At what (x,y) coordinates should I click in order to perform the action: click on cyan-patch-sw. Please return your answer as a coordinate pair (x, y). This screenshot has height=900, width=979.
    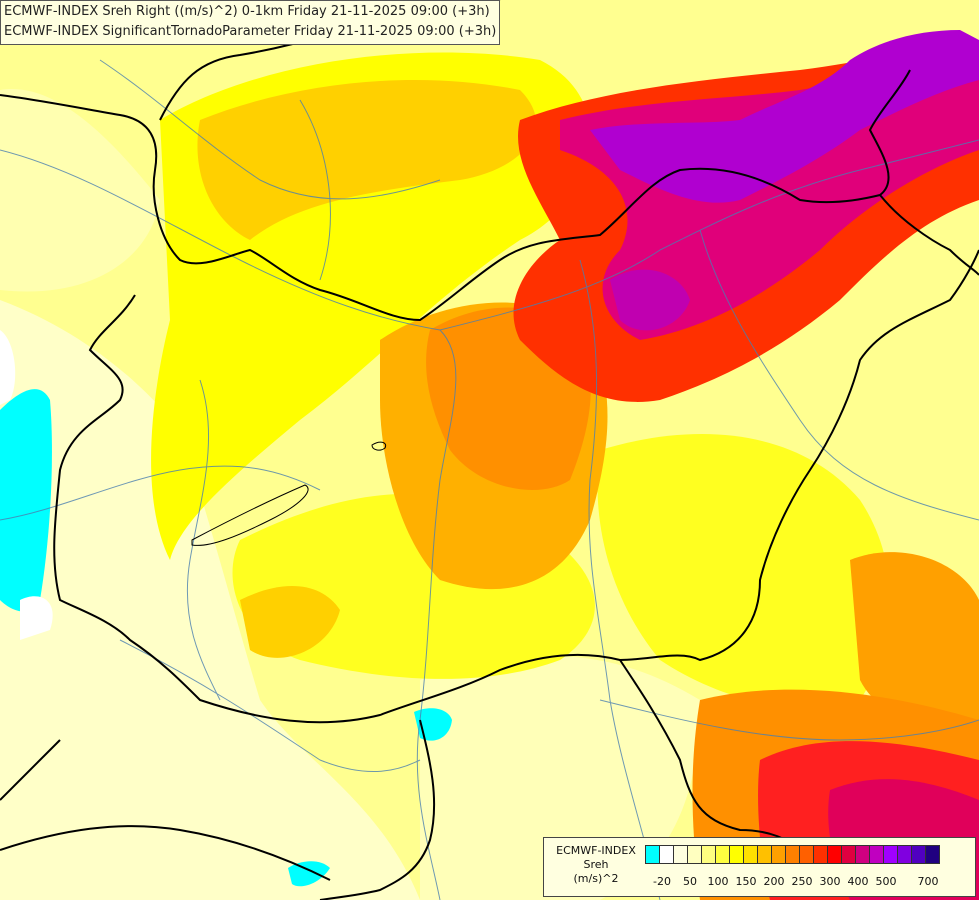
    Looking at the image, I should click on (309, 874).